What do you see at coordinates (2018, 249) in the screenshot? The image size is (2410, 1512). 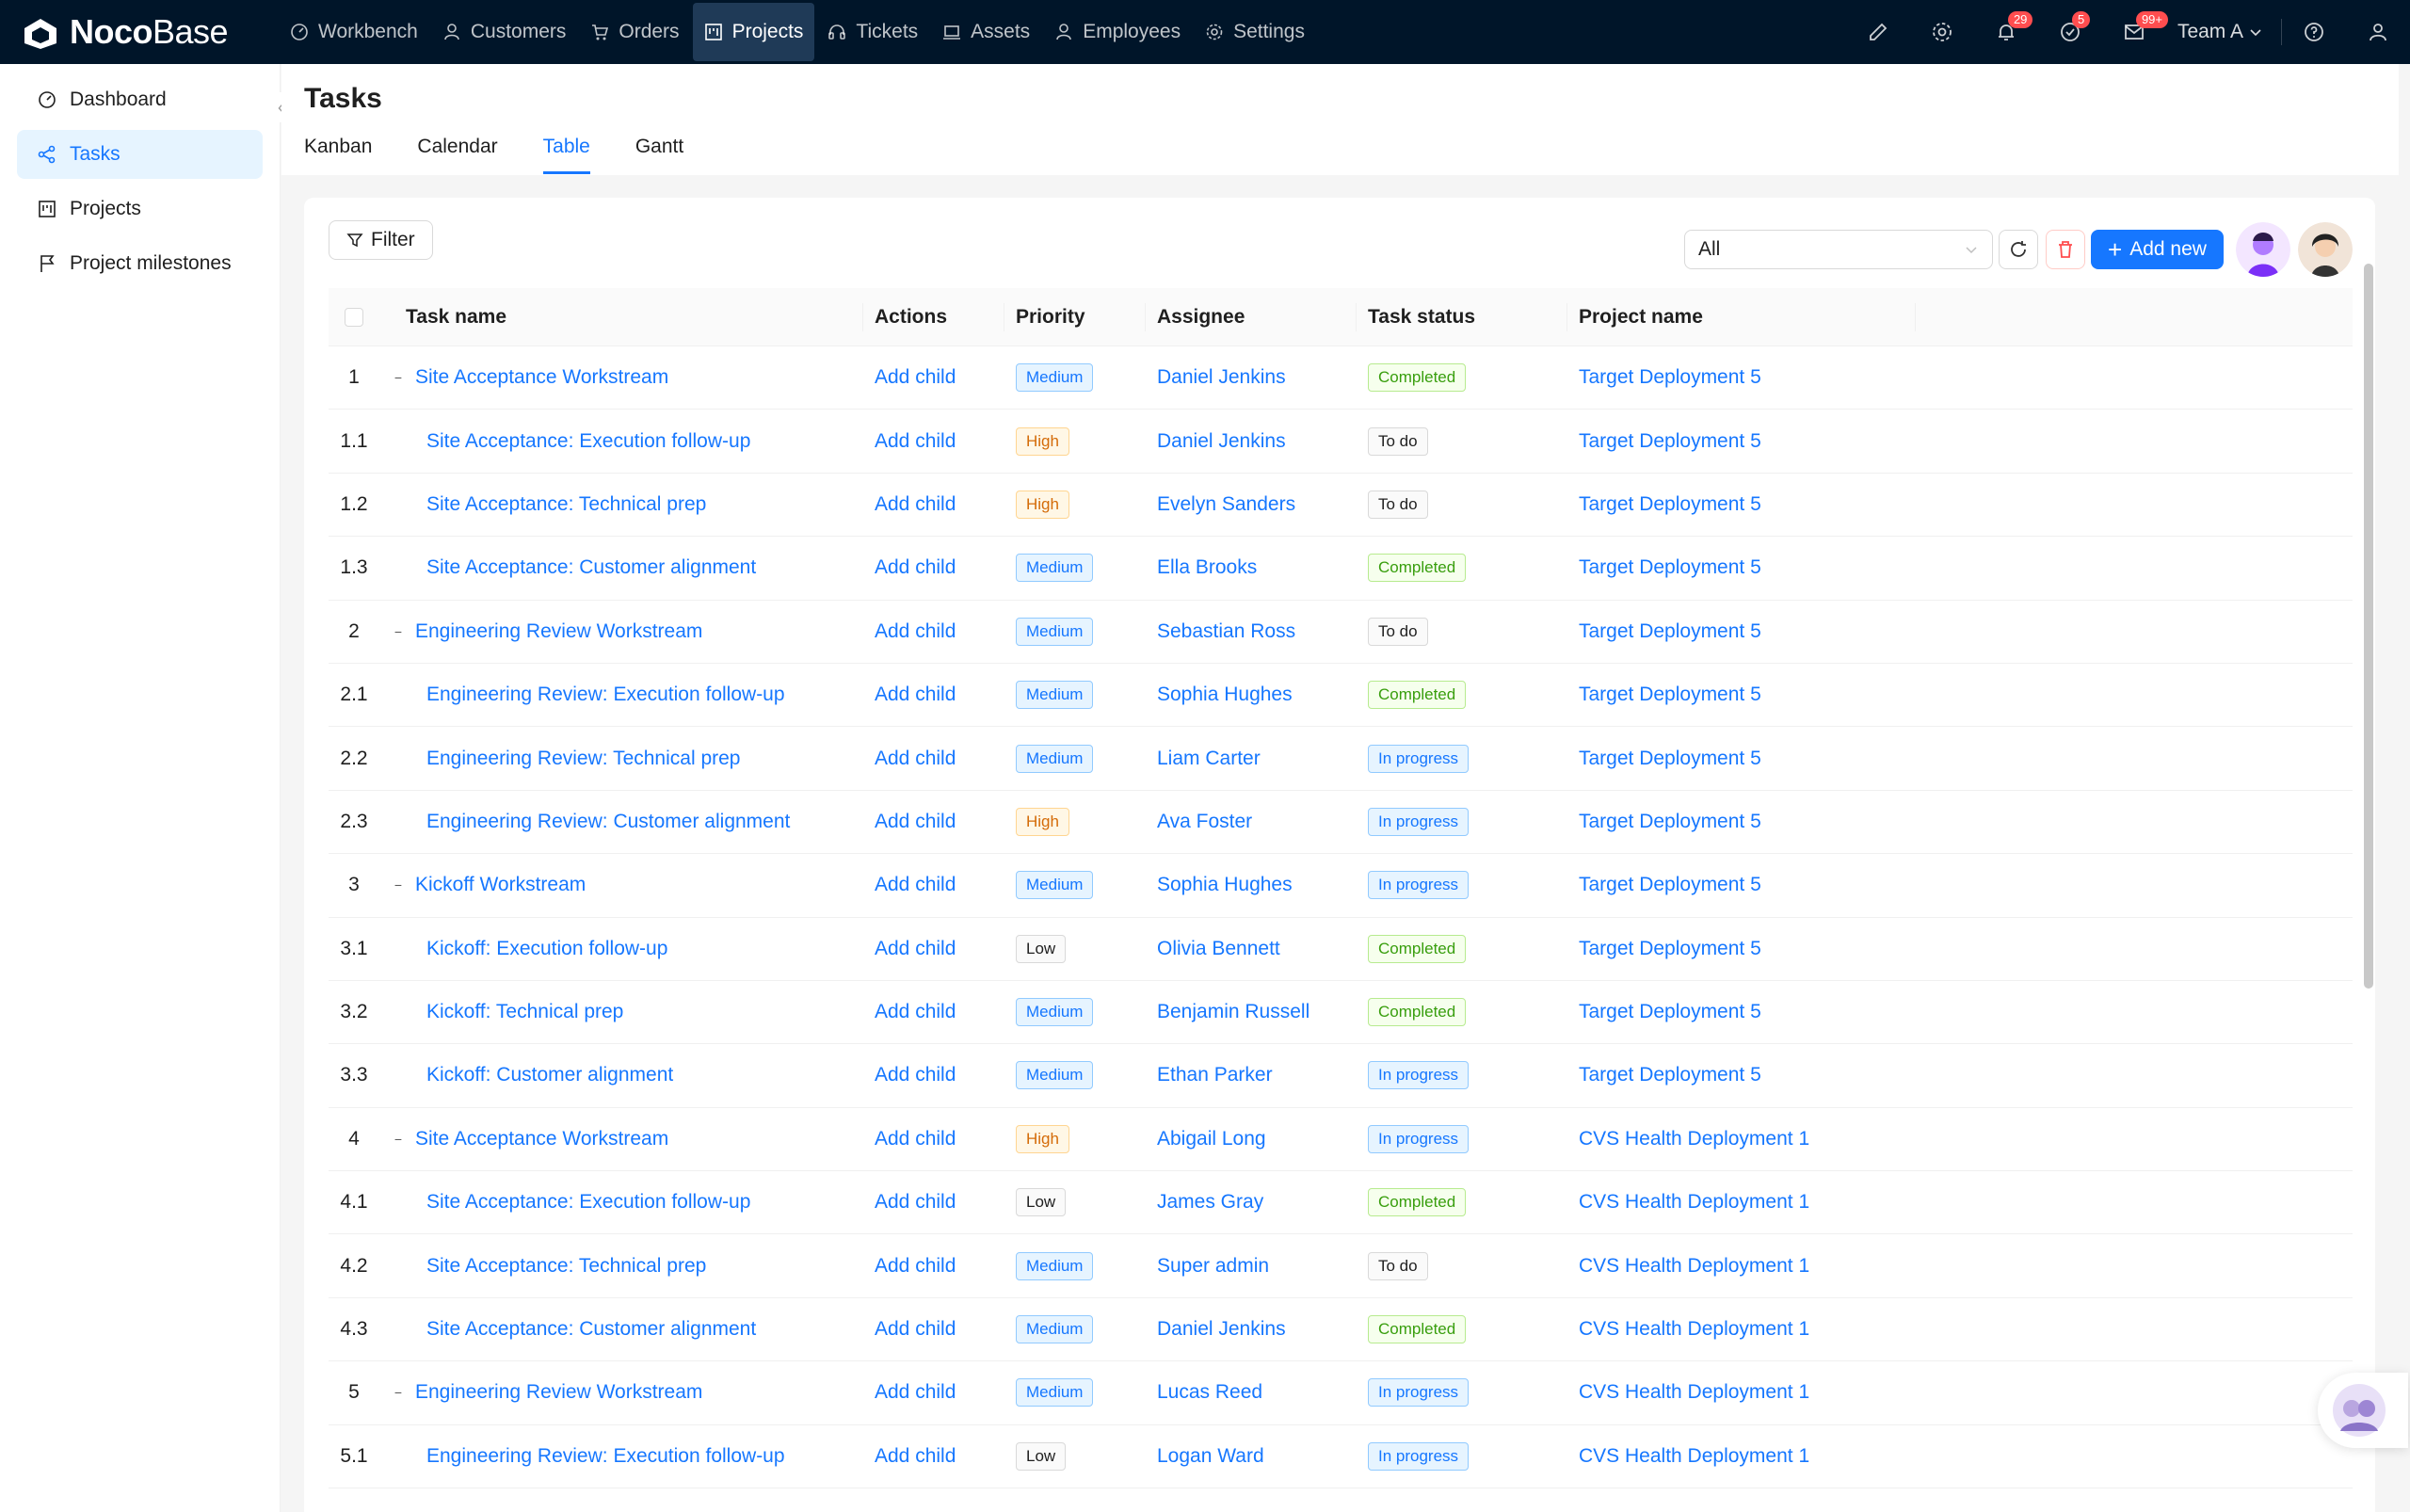 I see `refresh-button` at bounding box center [2018, 249].